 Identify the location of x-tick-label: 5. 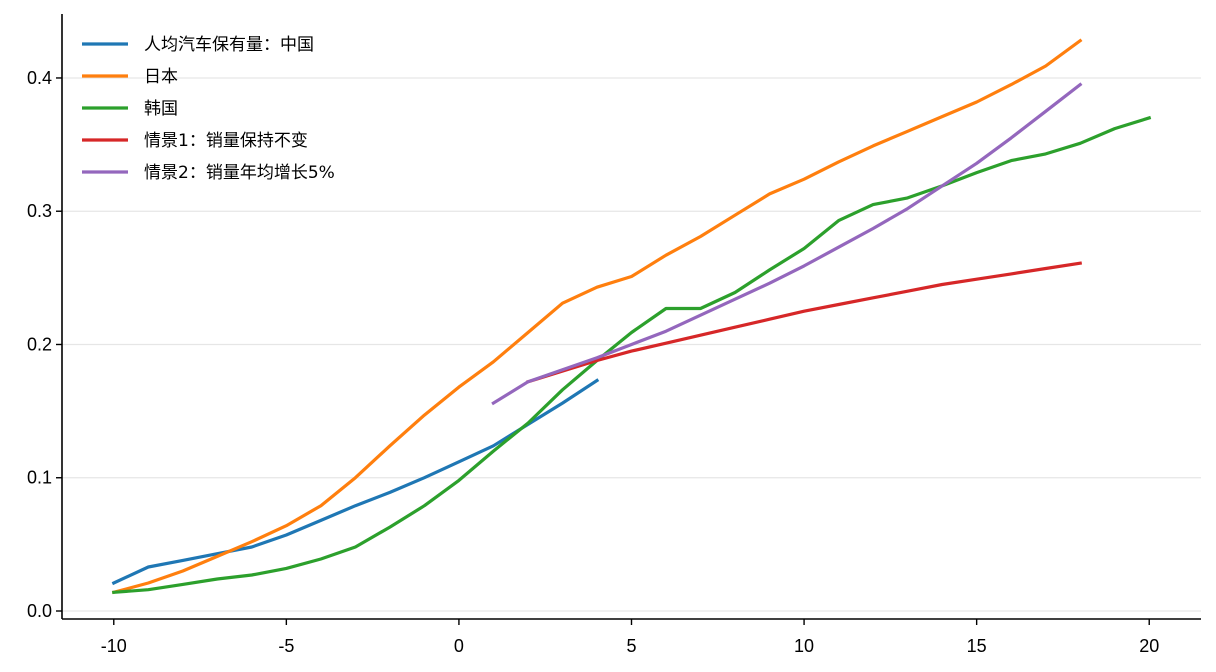
(631, 646).